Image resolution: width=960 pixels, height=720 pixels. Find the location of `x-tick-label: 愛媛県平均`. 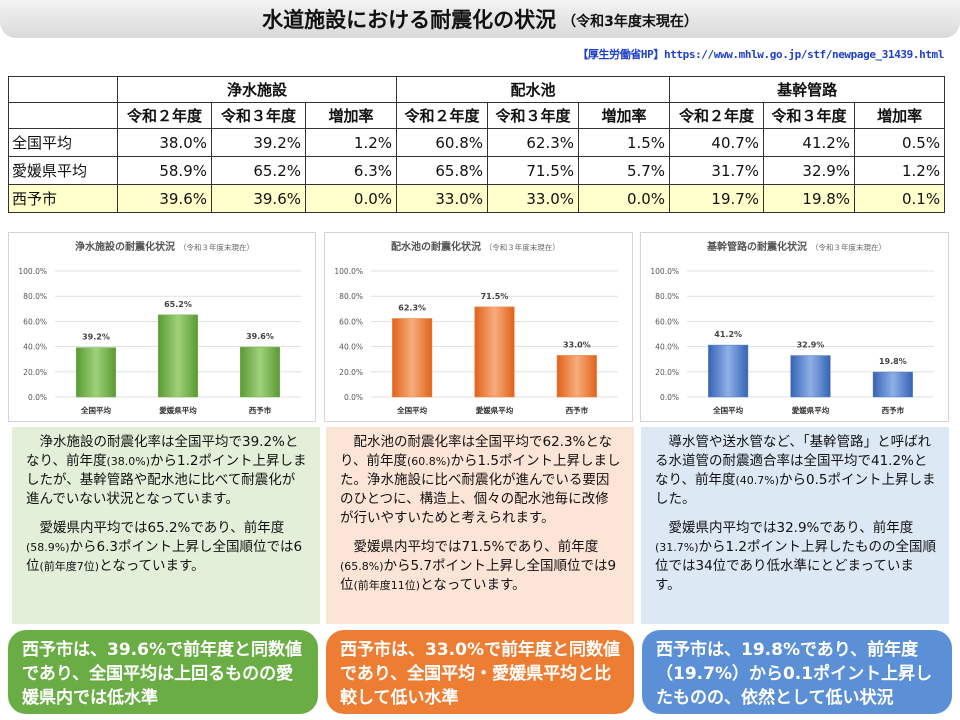

x-tick-label: 愛媛県平均 is located at coordinates (178, 410).